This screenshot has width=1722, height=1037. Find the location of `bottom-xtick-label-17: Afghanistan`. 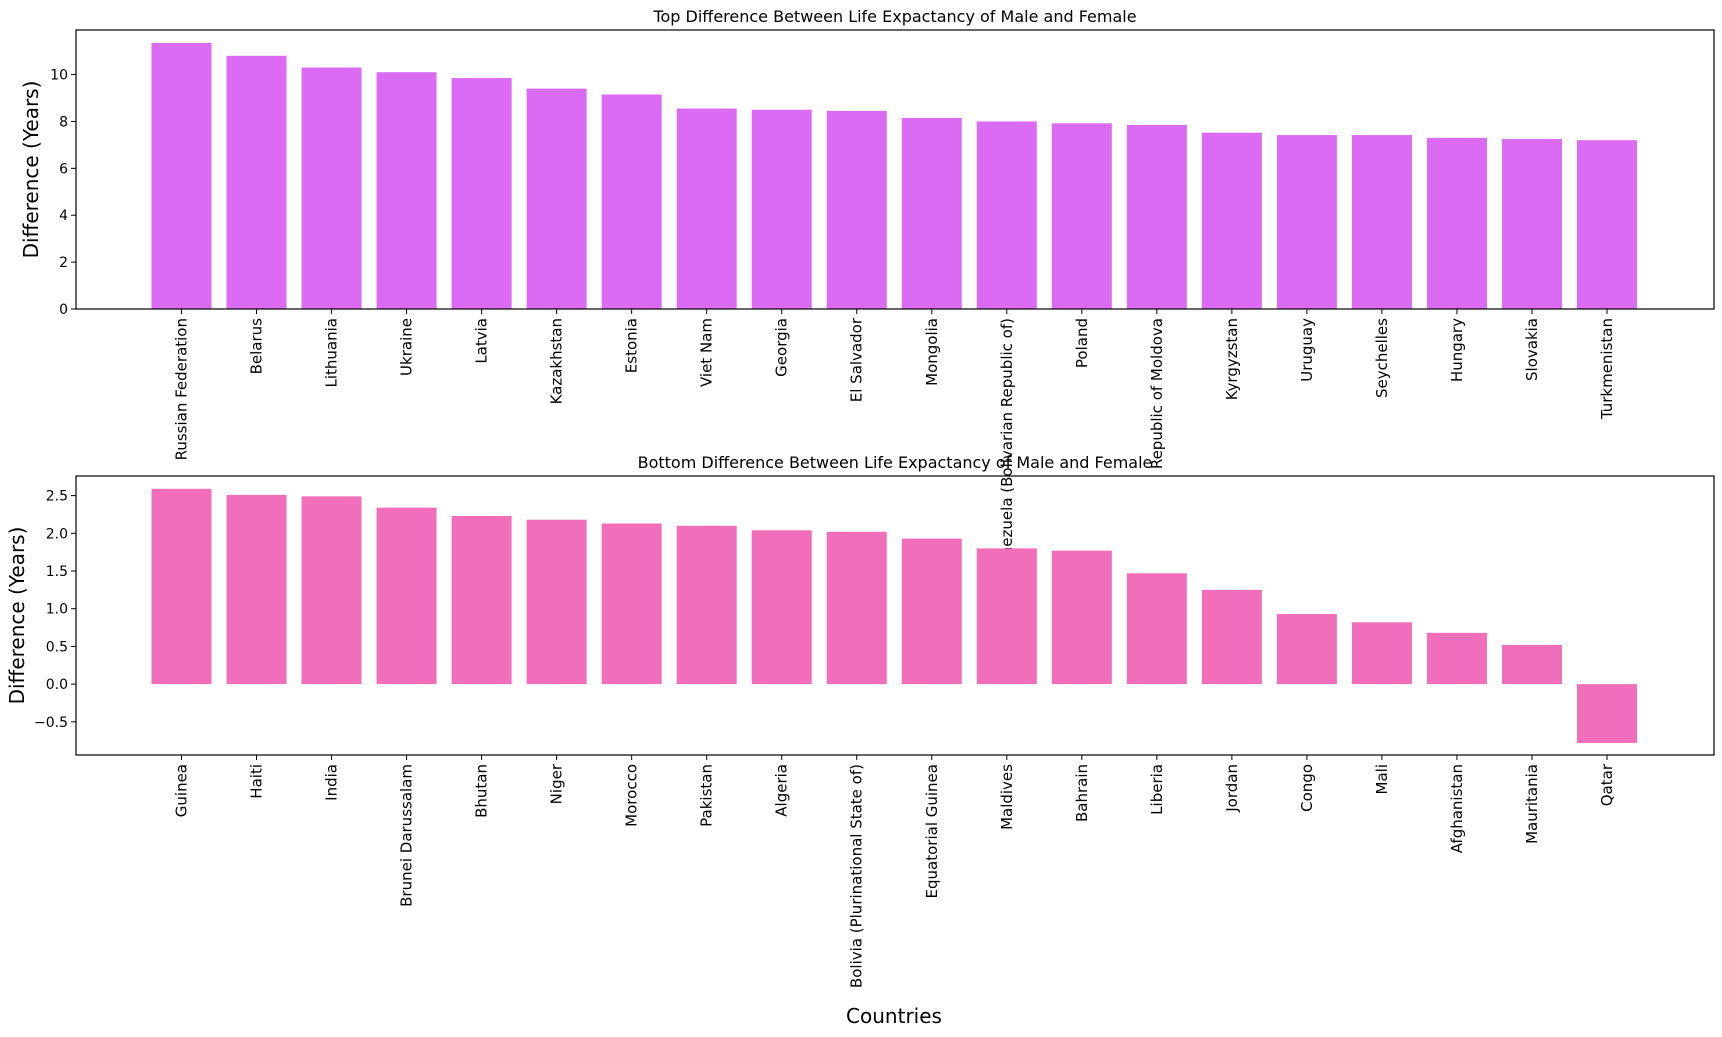

bottom-xtick-label-17: Afghanistan is located at coordinates (1457, 808).